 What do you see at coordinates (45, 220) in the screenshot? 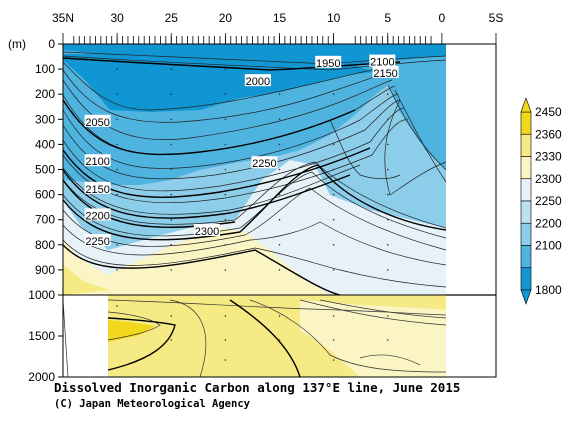
I see `y-tick-label: 700` at bounding box center [45, 220].